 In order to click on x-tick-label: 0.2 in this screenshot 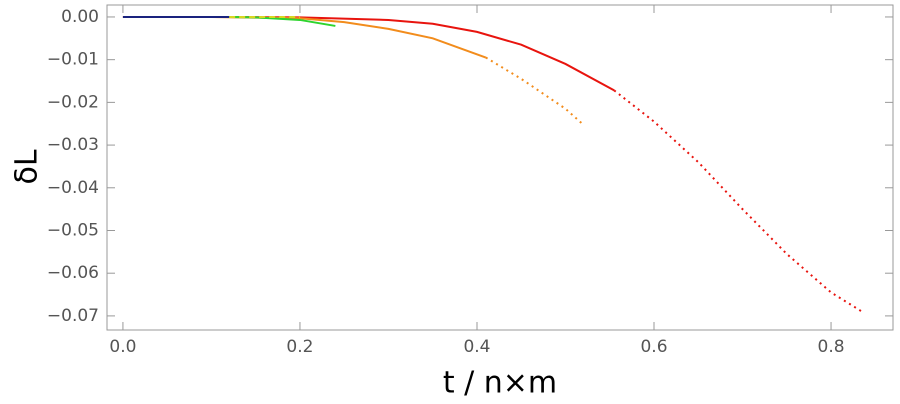, I will do `click(299, 347)`.